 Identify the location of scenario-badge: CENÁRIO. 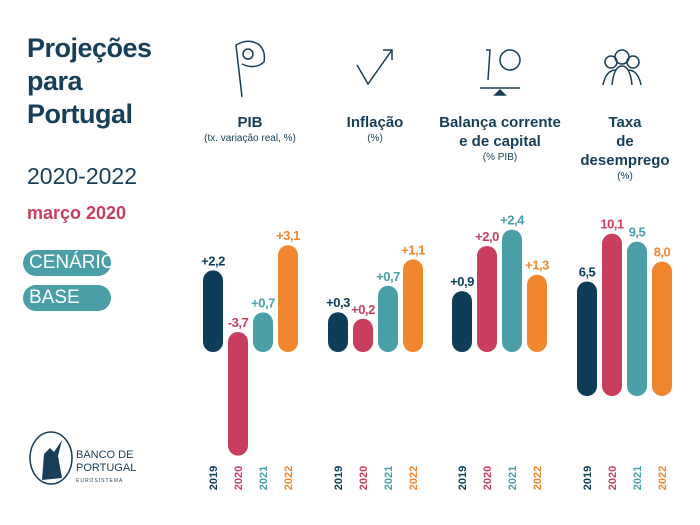
(69, 263).